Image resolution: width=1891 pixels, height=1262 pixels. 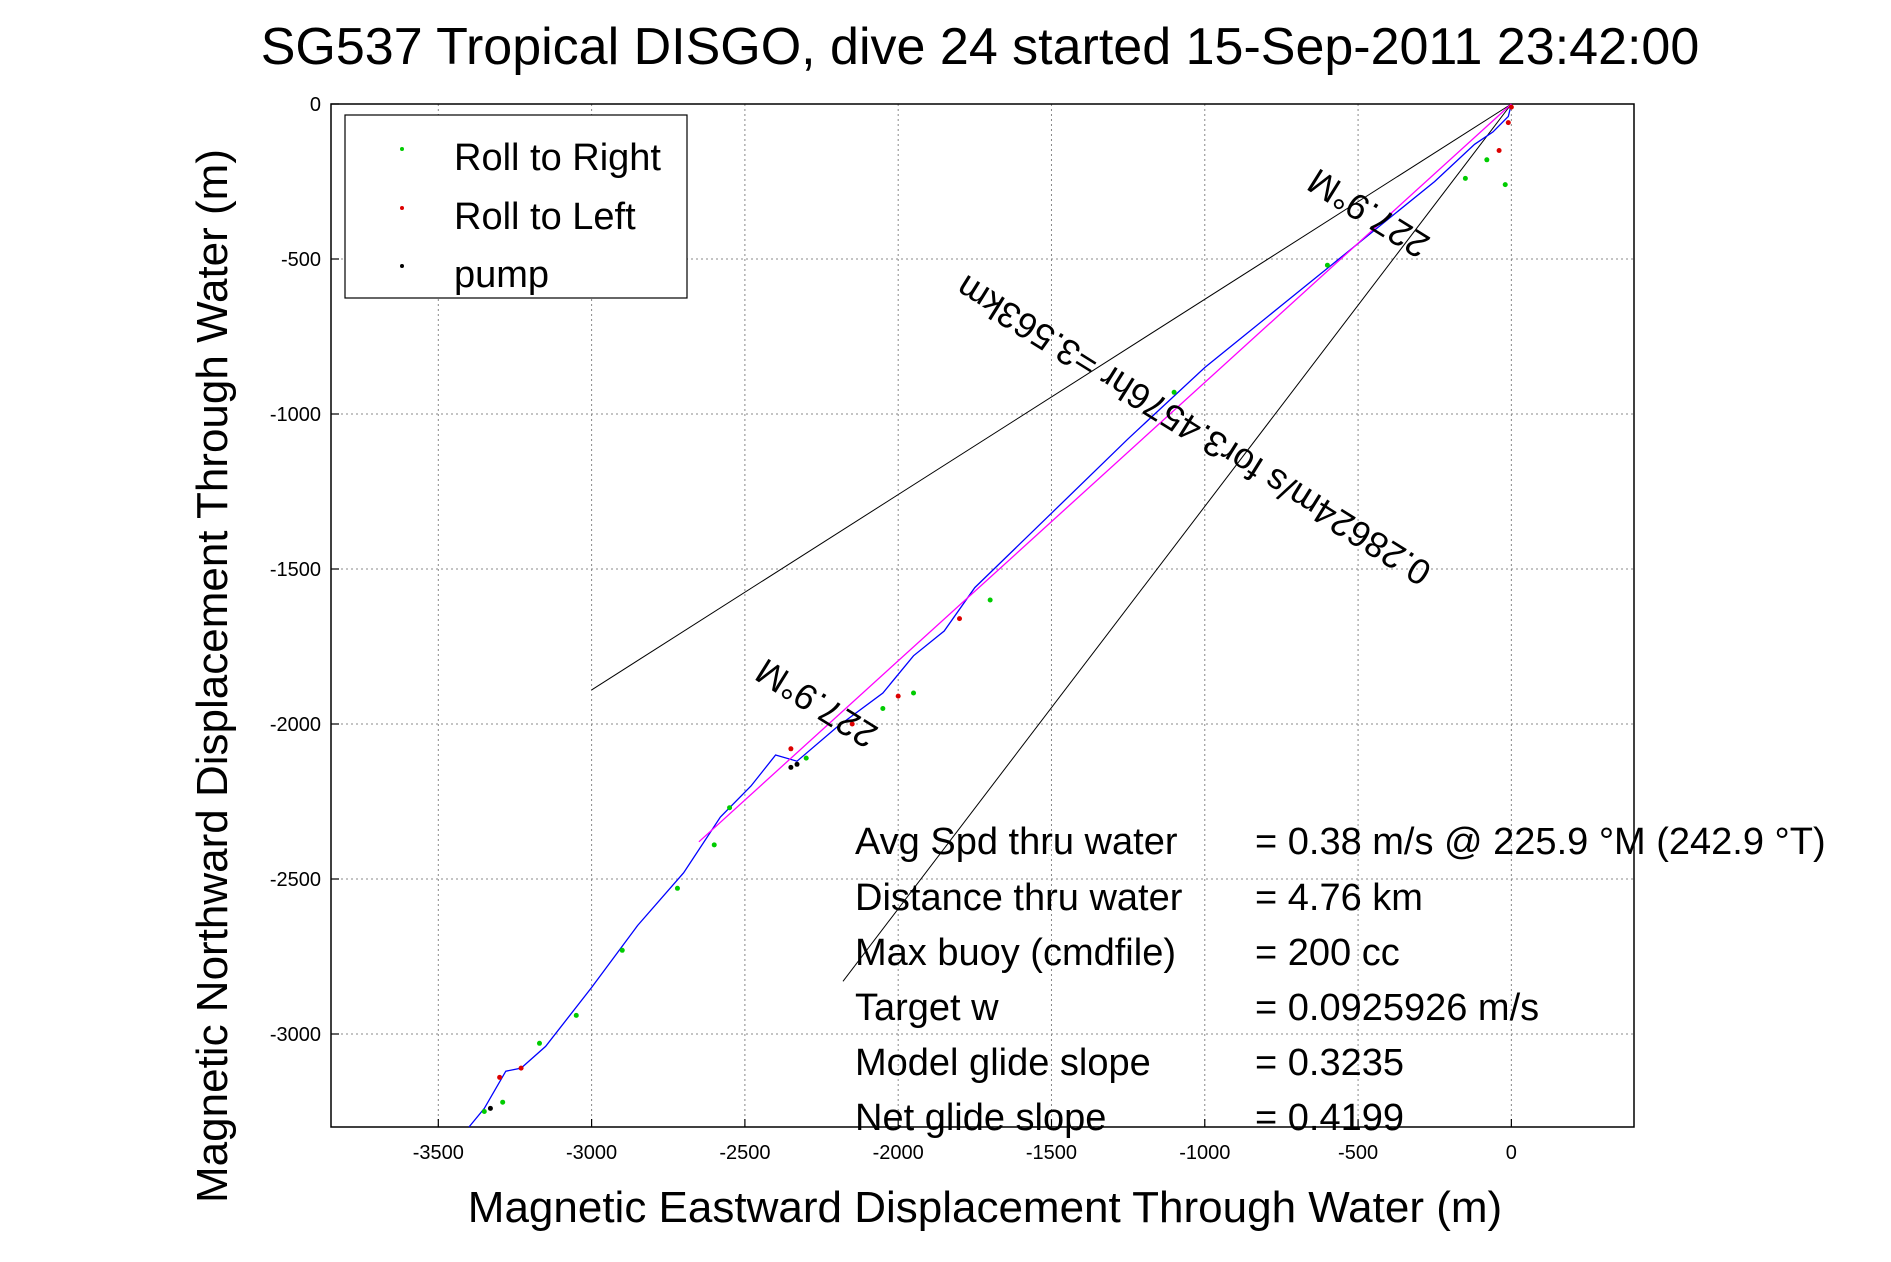 What do you see at coordinates (402, 208) in the screenshot?
I see `legend-marker-roll-left` at bounding box center [402, 208].